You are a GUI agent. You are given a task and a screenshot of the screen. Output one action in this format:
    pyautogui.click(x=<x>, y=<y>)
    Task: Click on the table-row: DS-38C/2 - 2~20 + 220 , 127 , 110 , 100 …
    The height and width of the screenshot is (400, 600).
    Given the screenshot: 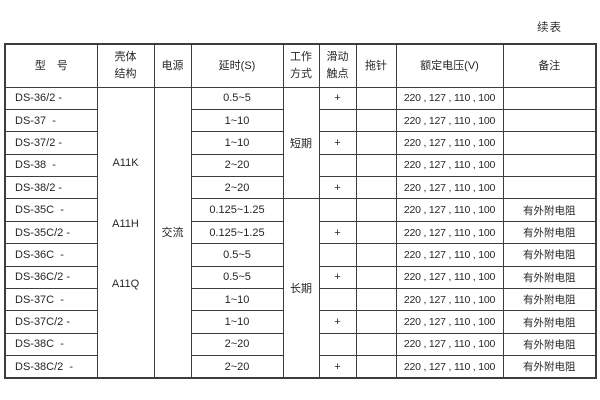 What is the action you would take?
    pyautogui.click(x=300, y=367)
    